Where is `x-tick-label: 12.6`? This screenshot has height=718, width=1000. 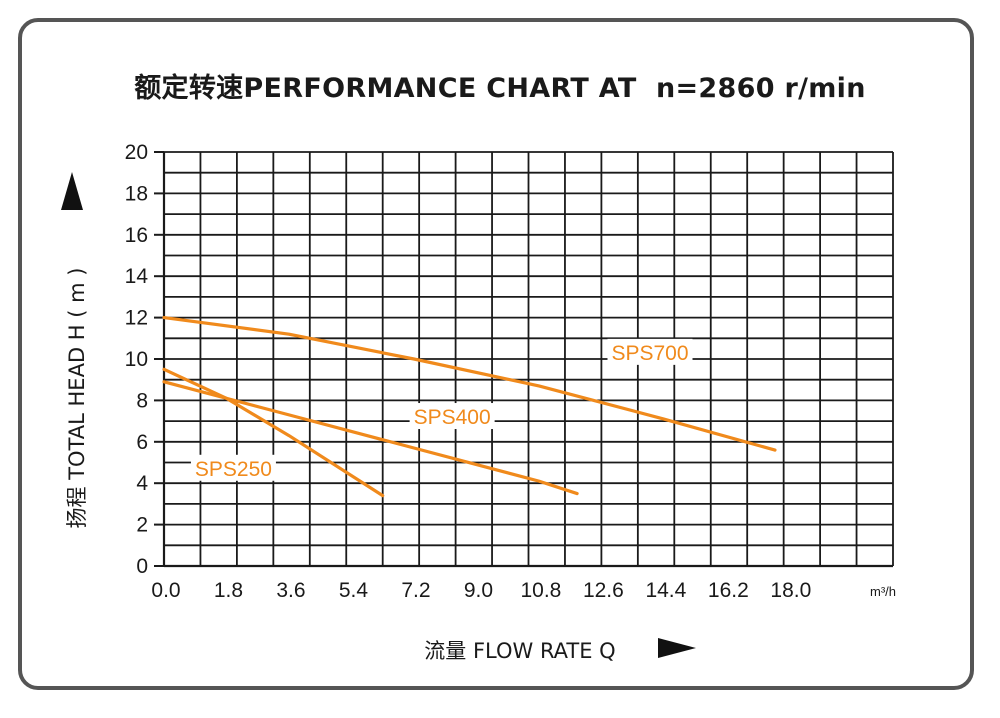 x-tick-label: 12.6 is located at coordinates (603, 590).